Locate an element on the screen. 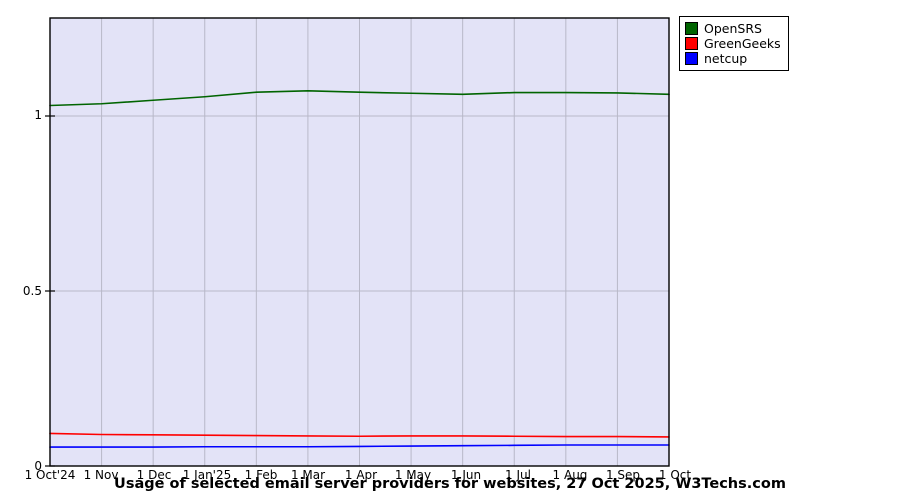 This screenshot has width=900, height=500. series-line-opensrs is located at coordinates (359, 98).